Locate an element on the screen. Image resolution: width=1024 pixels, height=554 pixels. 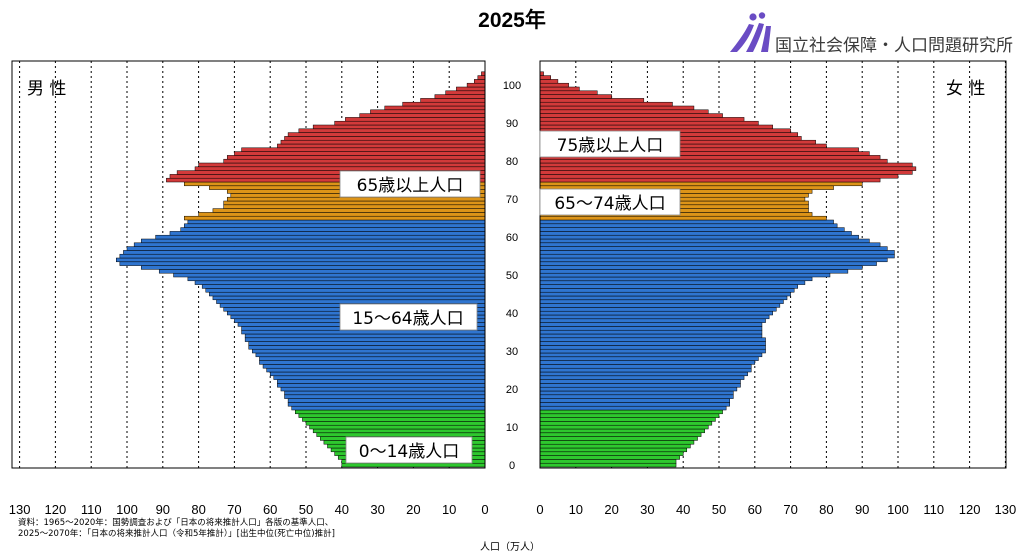
age-axis-ticks: 0 10 20 30 40 50 60 70 80 90 100 is located at coordinates (512, 276).